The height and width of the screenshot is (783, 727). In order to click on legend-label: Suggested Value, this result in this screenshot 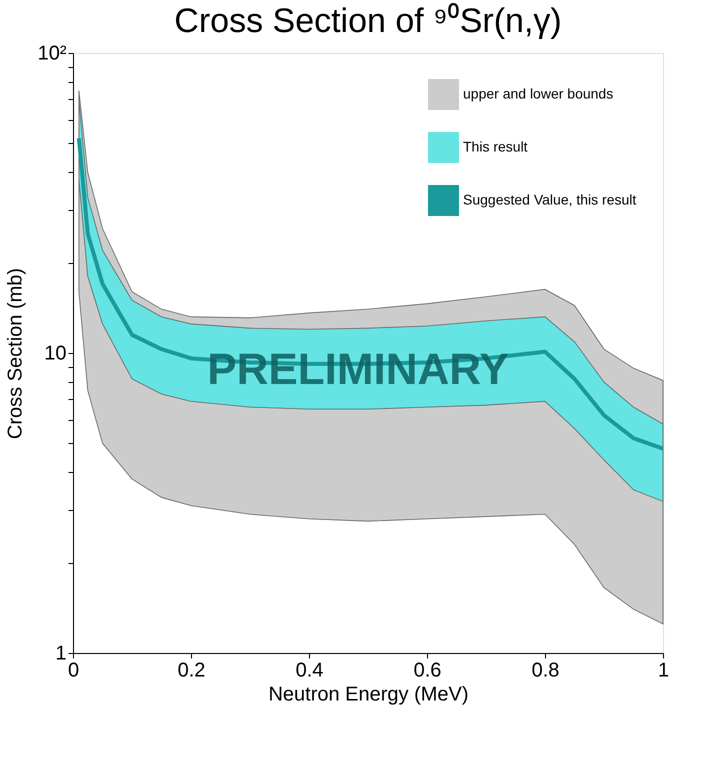, I will do `click(549, 200)`.